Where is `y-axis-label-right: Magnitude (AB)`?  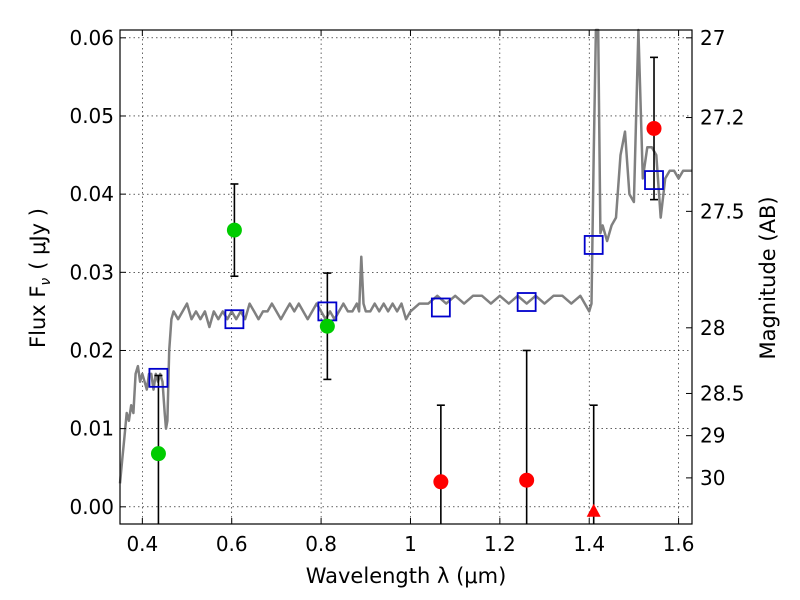
y-axis-label-right: Magnitude (AB) is located at coordinates (768, 277).